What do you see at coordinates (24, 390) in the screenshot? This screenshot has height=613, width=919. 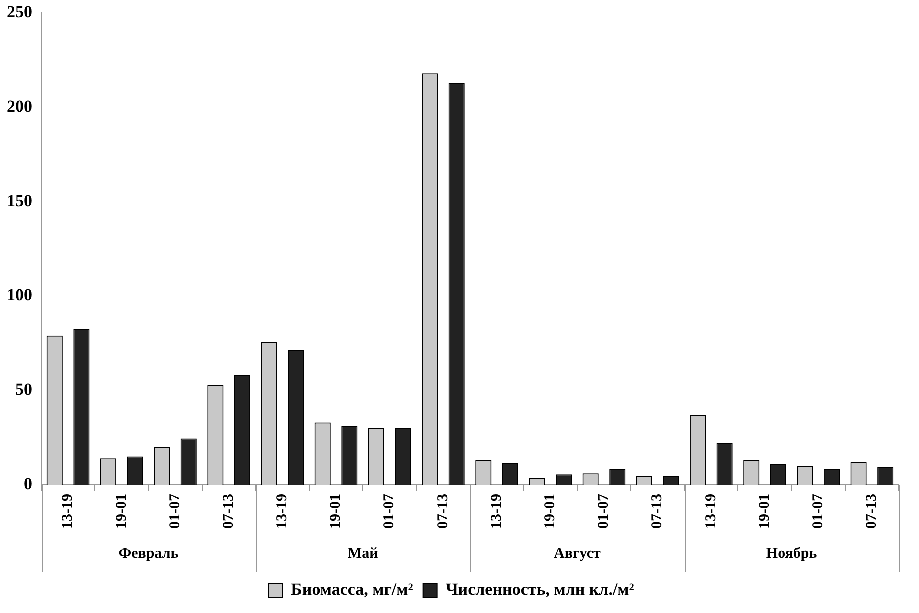 I see `y-tick-label: 50` at bounding box center [24, 390].